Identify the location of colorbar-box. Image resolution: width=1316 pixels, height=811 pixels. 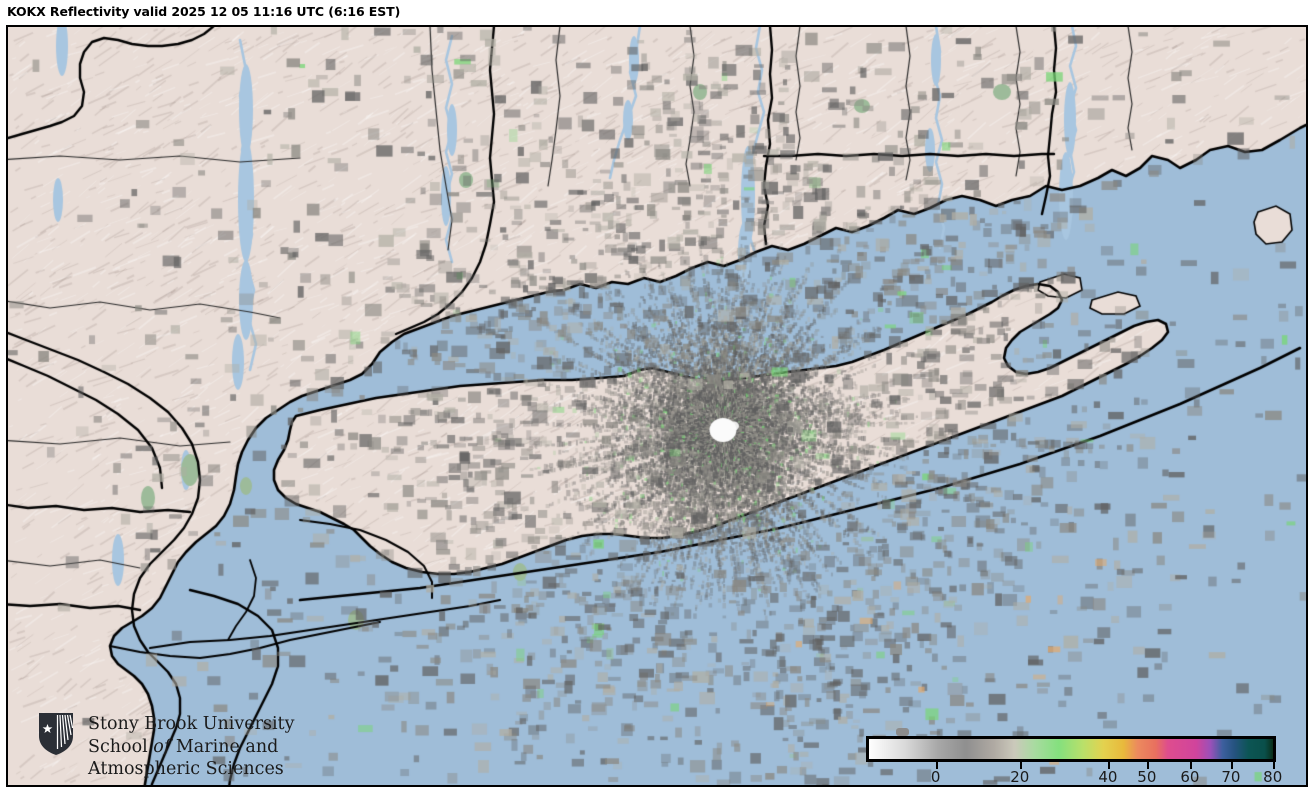
(1071, 749).